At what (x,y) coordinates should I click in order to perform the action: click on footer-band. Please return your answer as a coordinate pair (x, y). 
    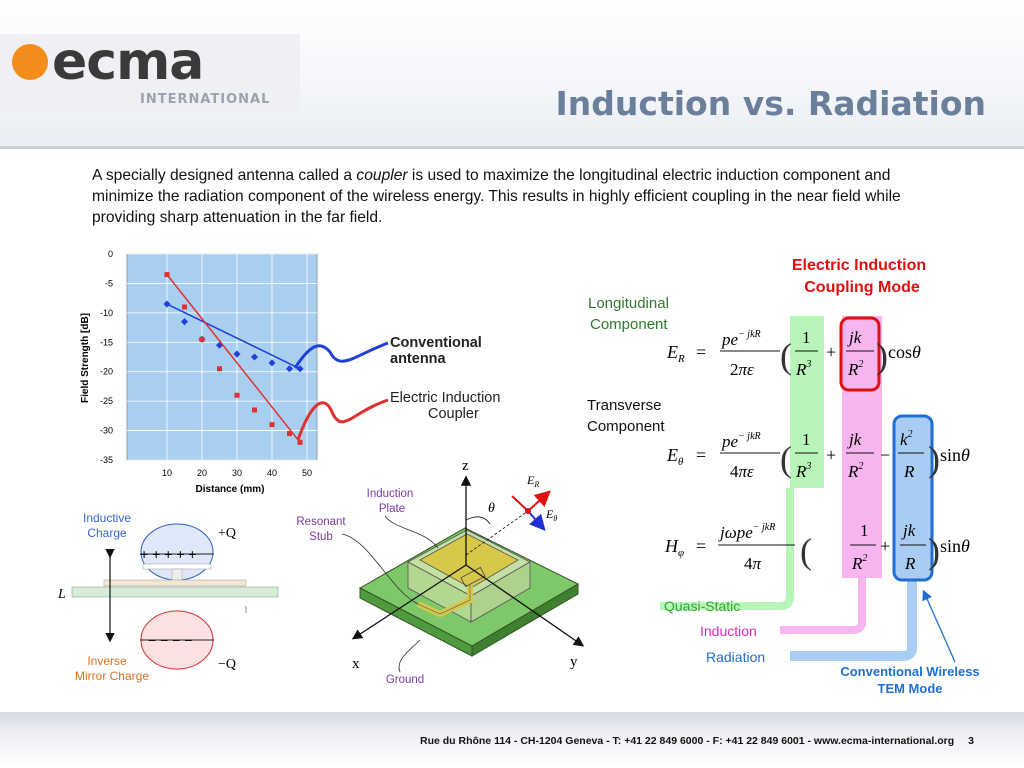
    Looking at the image, I should click on (512, 740).